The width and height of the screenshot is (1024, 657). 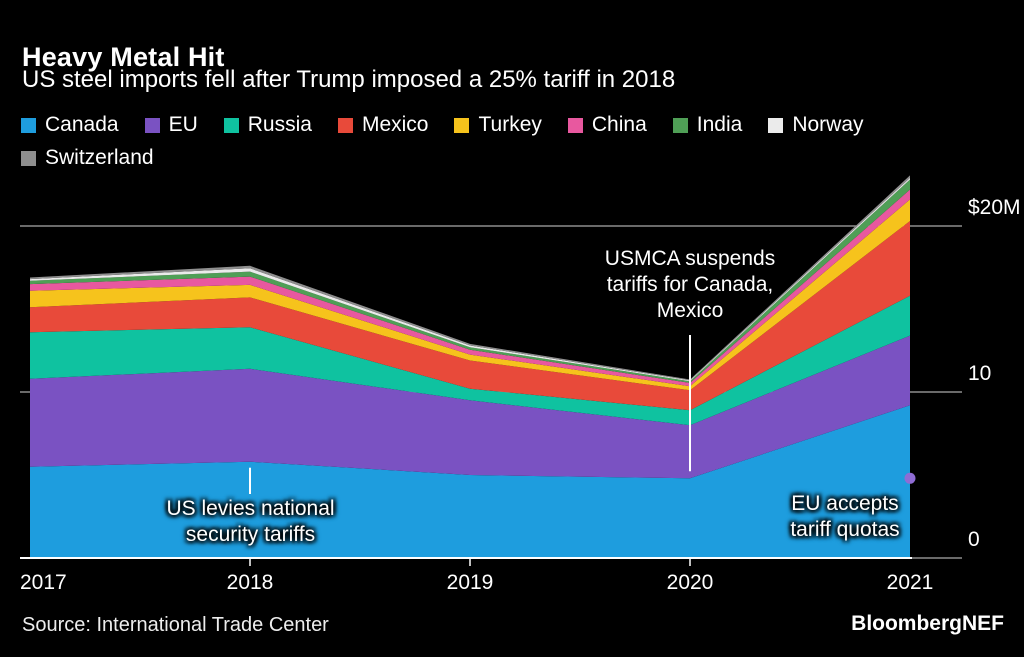 What do you see at coordinates (690, 582) in the screenshot?
I see `x-tick-label-2020: 2020` at bounding box center [690, 582].